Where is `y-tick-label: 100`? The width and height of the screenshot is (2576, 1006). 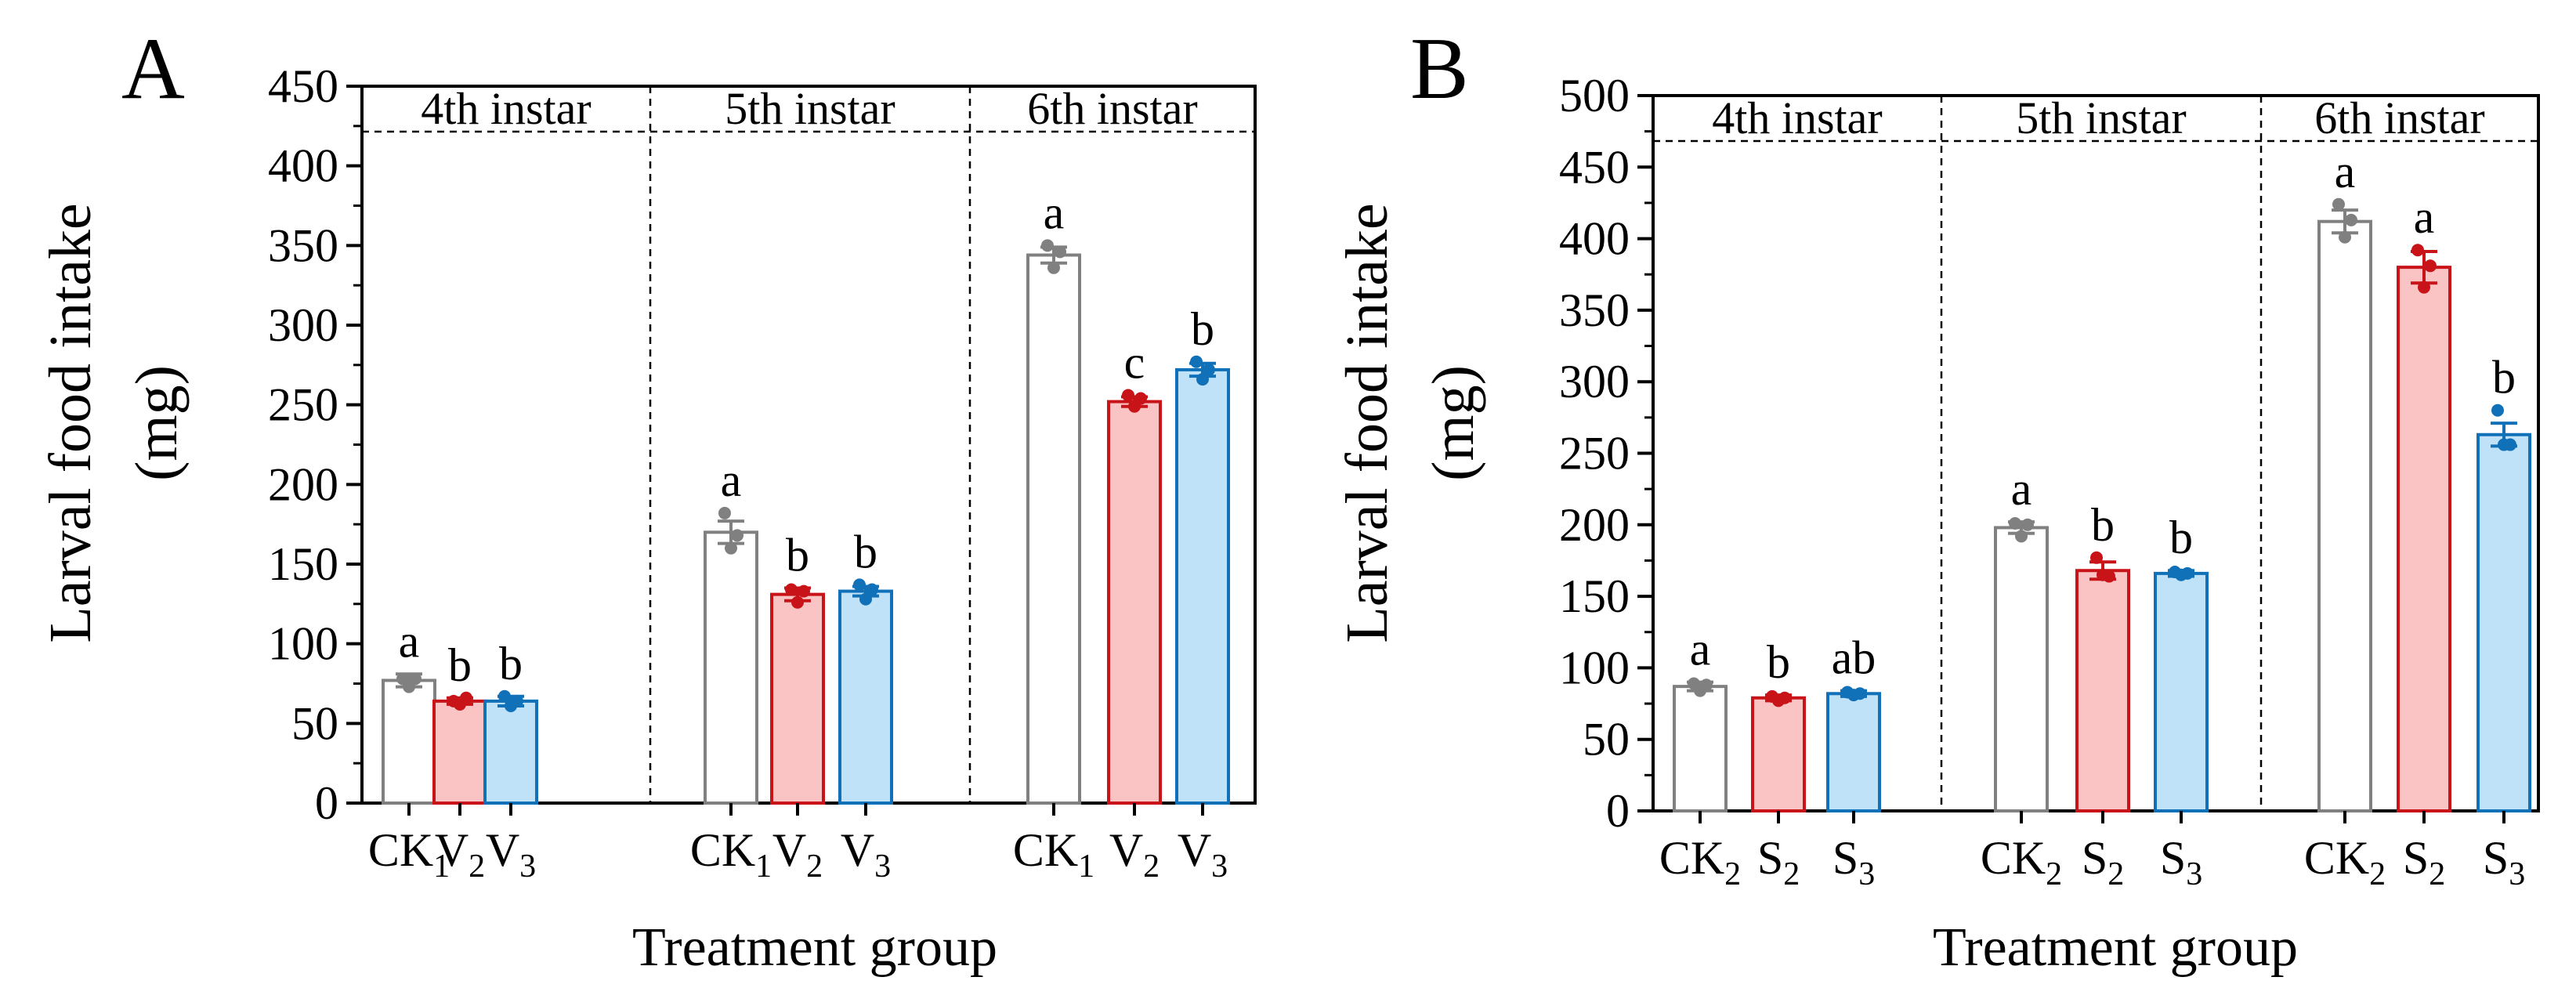 y-tick-label: 100 is located at coordinates (1595, 668).